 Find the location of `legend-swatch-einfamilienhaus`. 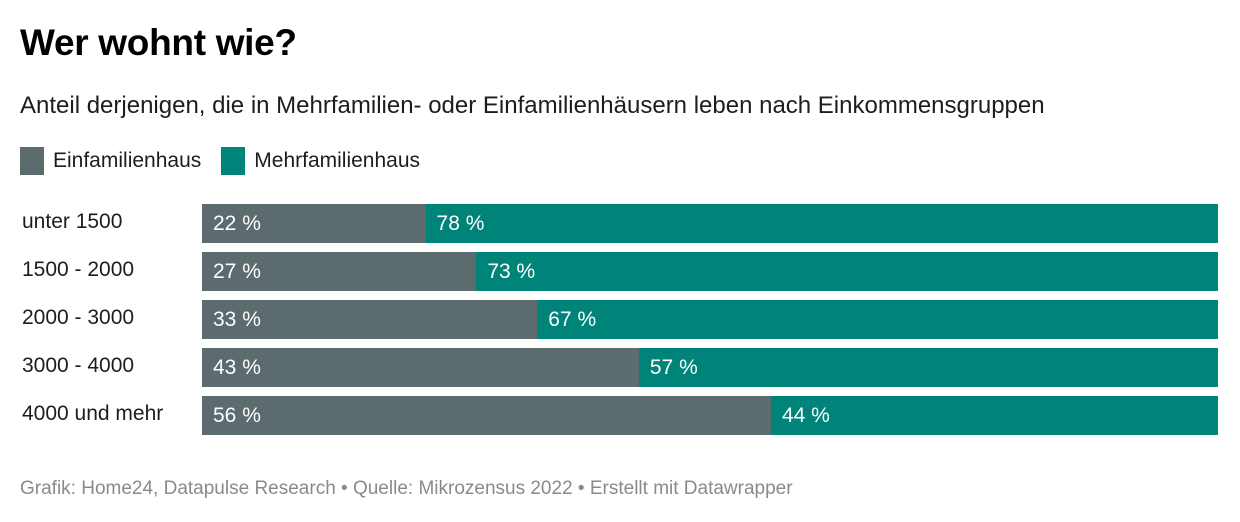

legend-swatch-einfamilienhaus is located at coordinates (32, 161).